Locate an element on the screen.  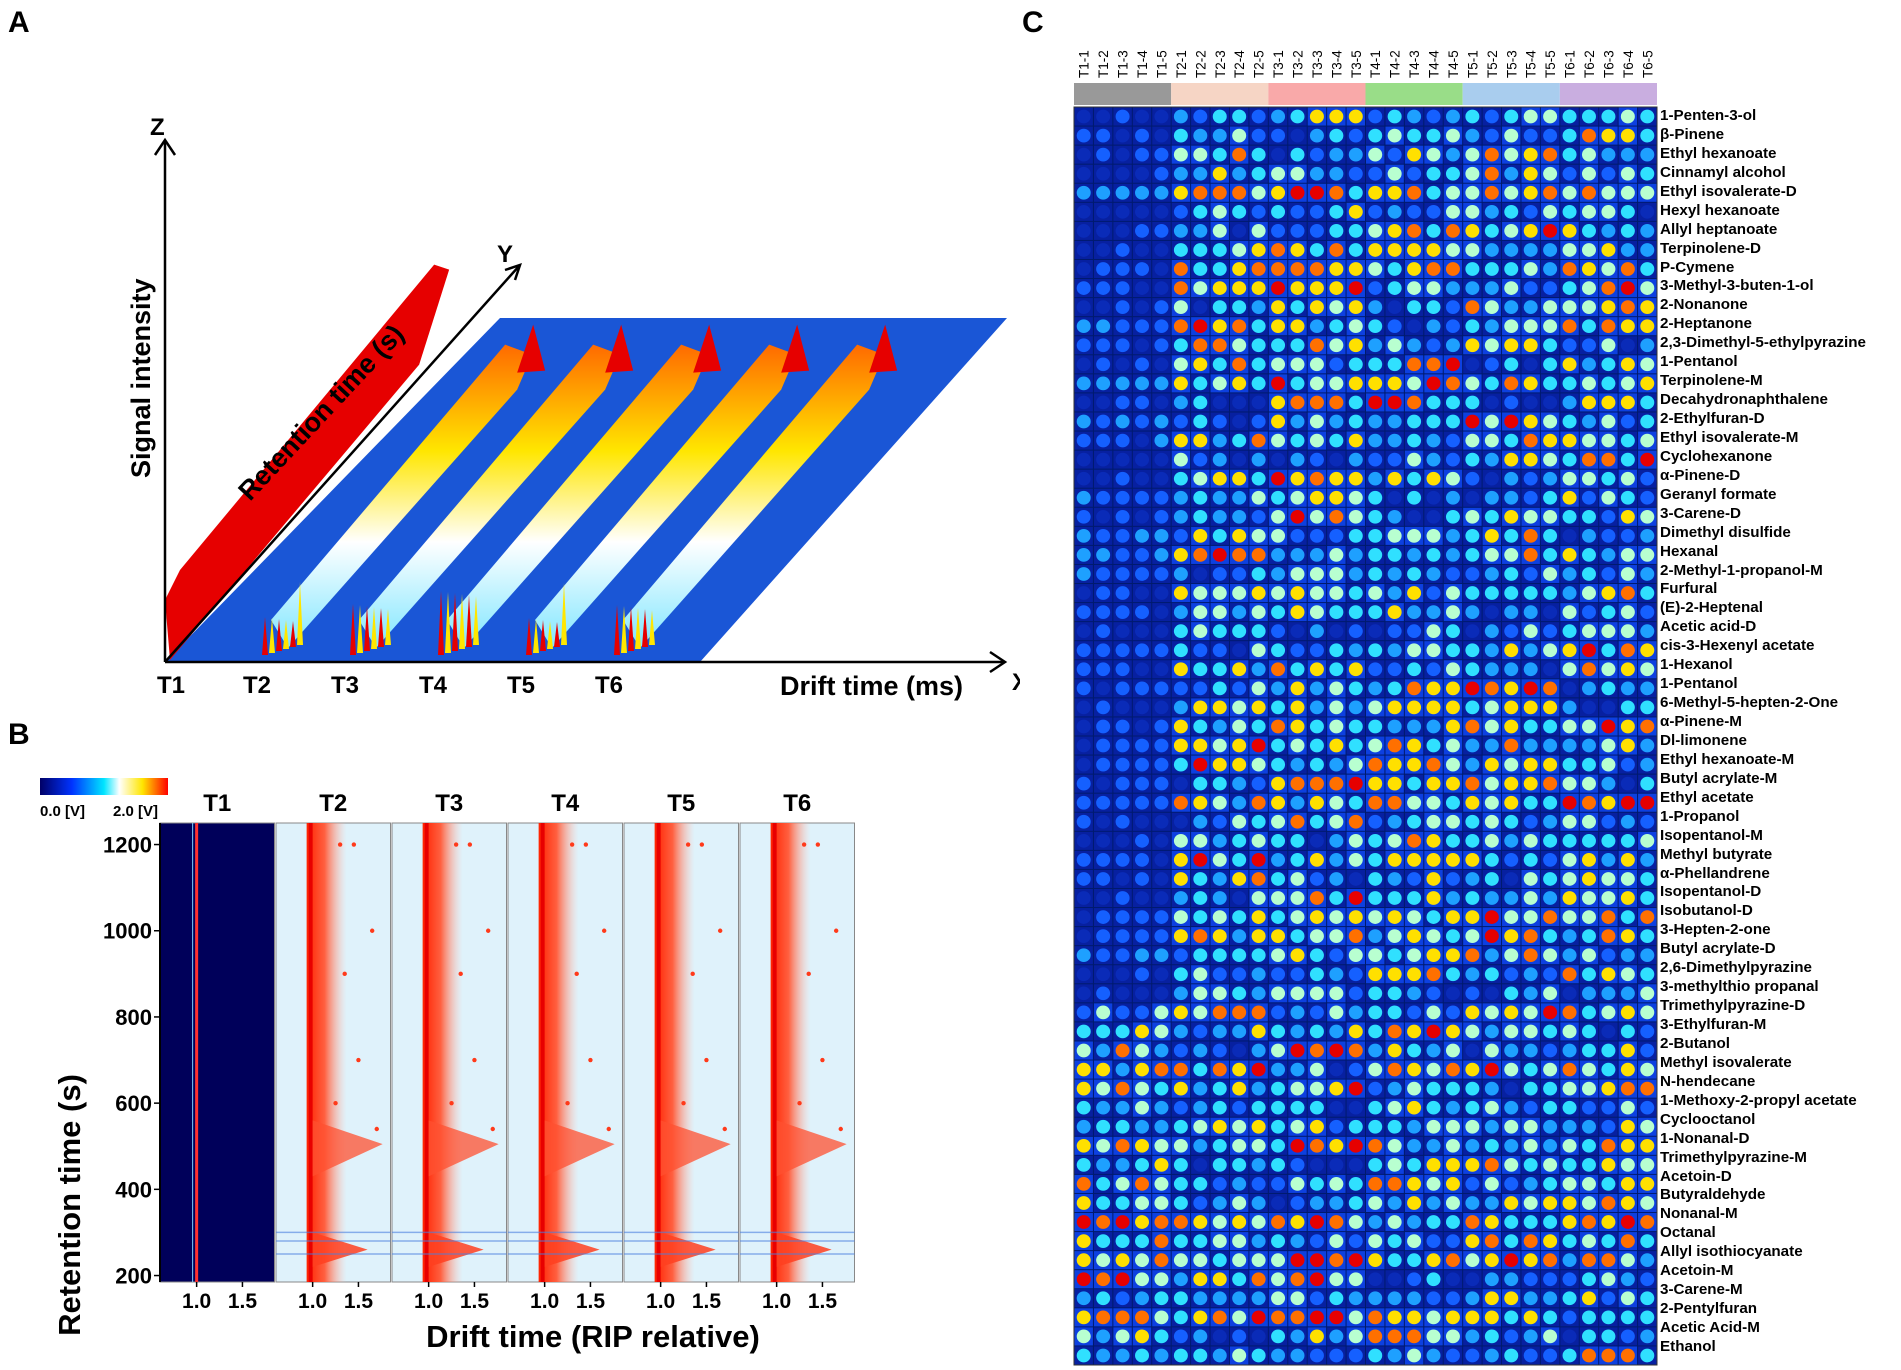
x-tick-label: 1.0 is located at coordinates (776, 1301).